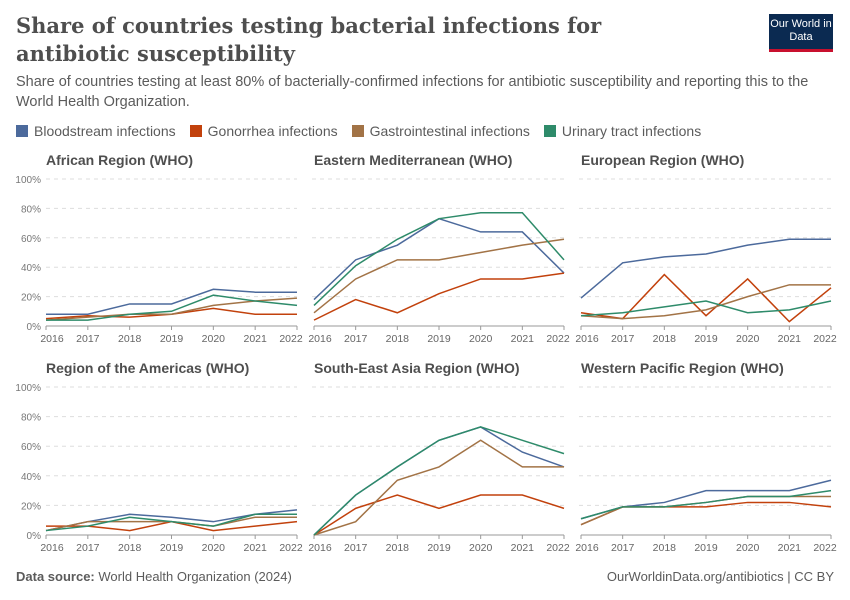  Describe the element at coordinates (105, 131) in the screenshot. I see `legend-label: Bloodstream infections` at that location.